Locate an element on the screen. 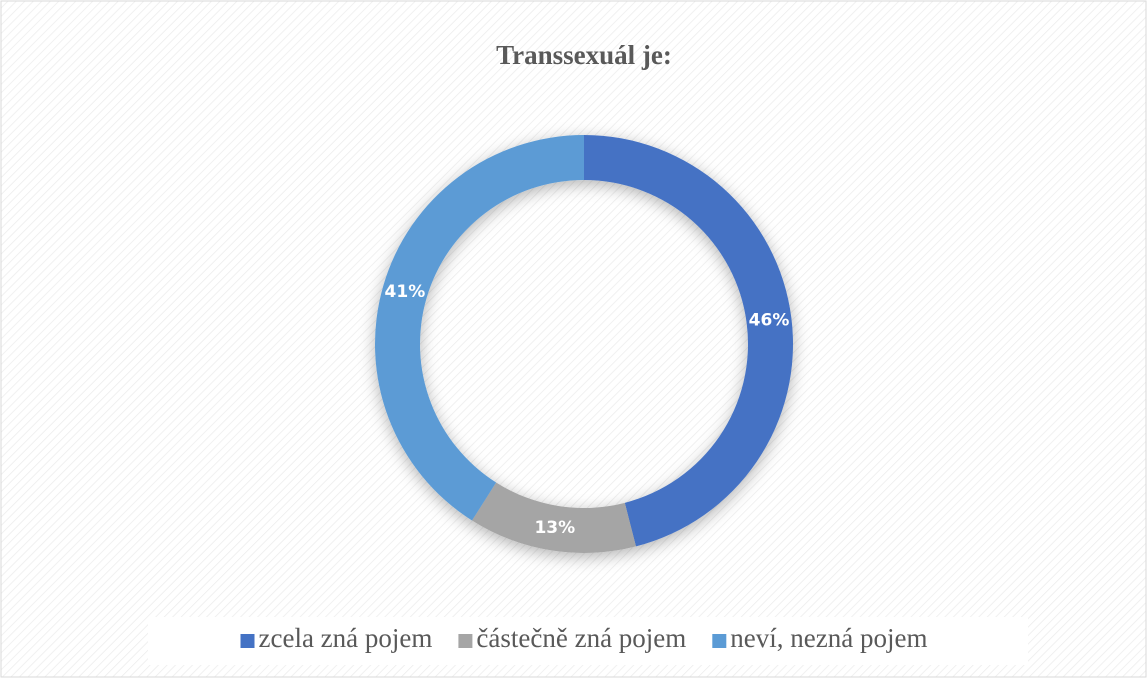 The width and height of the screenshot is (1147, 678). legend-background is located at coordinates (588, 641).